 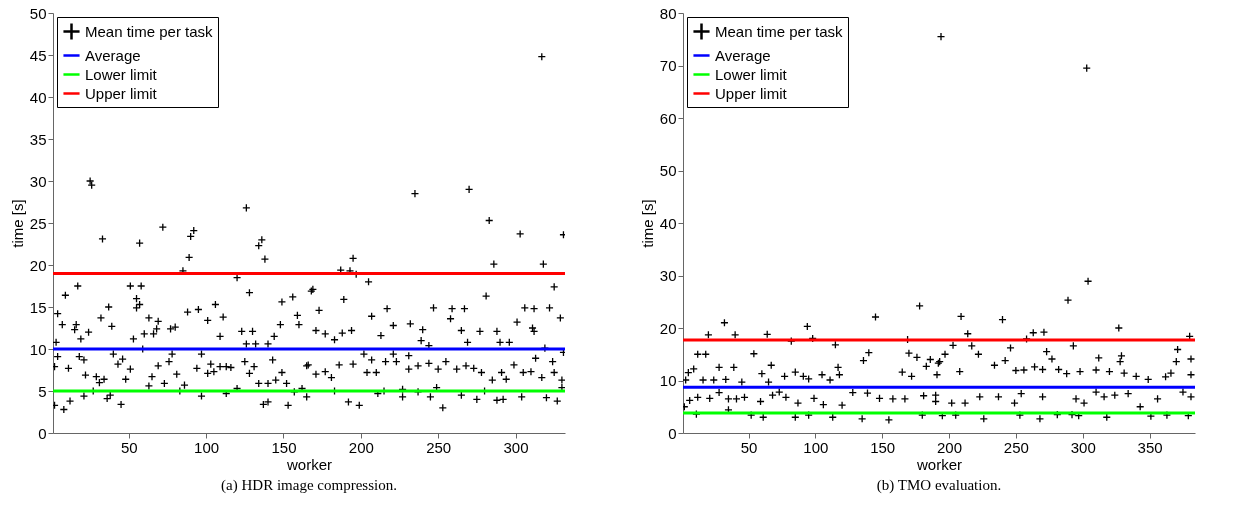 I want to click on y-tick-label: 80, so click(x=668, y=13).